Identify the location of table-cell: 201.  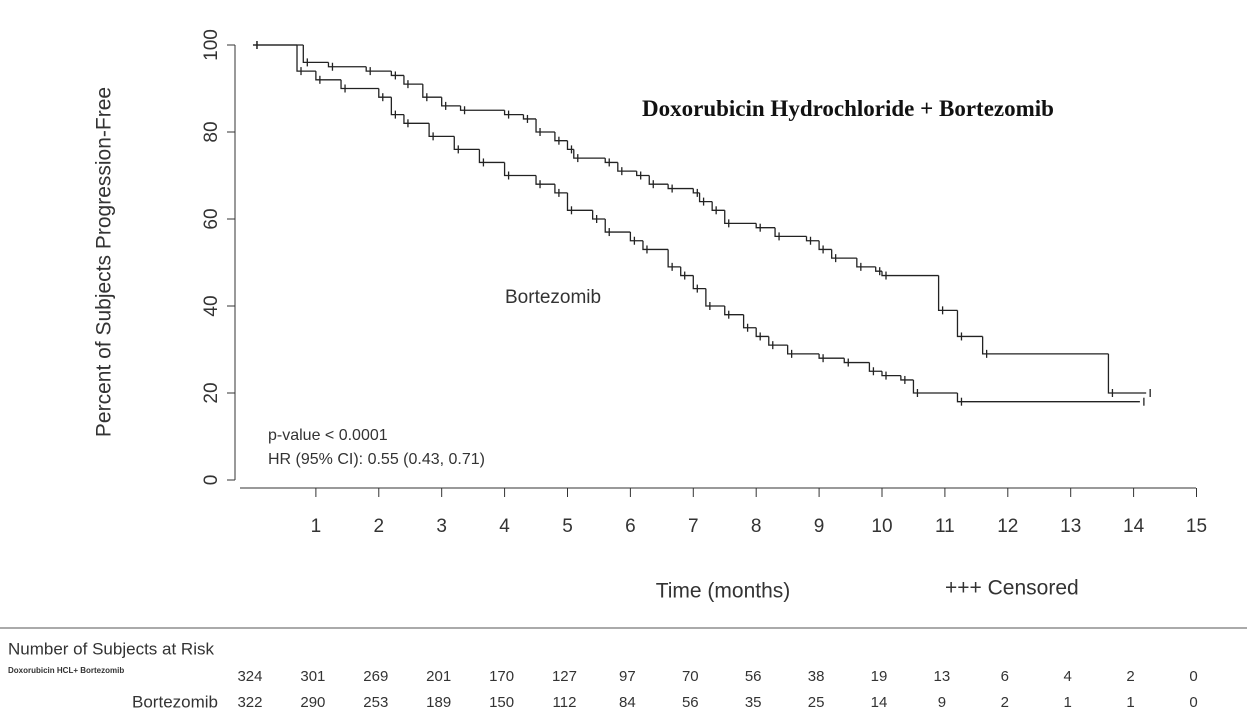
(438, 676).